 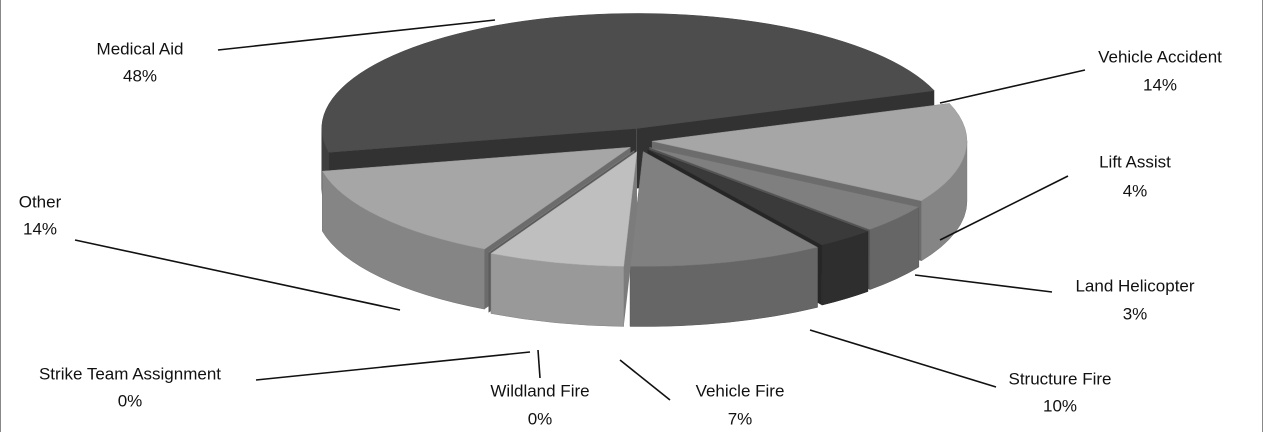 I want to click on slice-label: Lift Assist, so click(x=1135, y=161).